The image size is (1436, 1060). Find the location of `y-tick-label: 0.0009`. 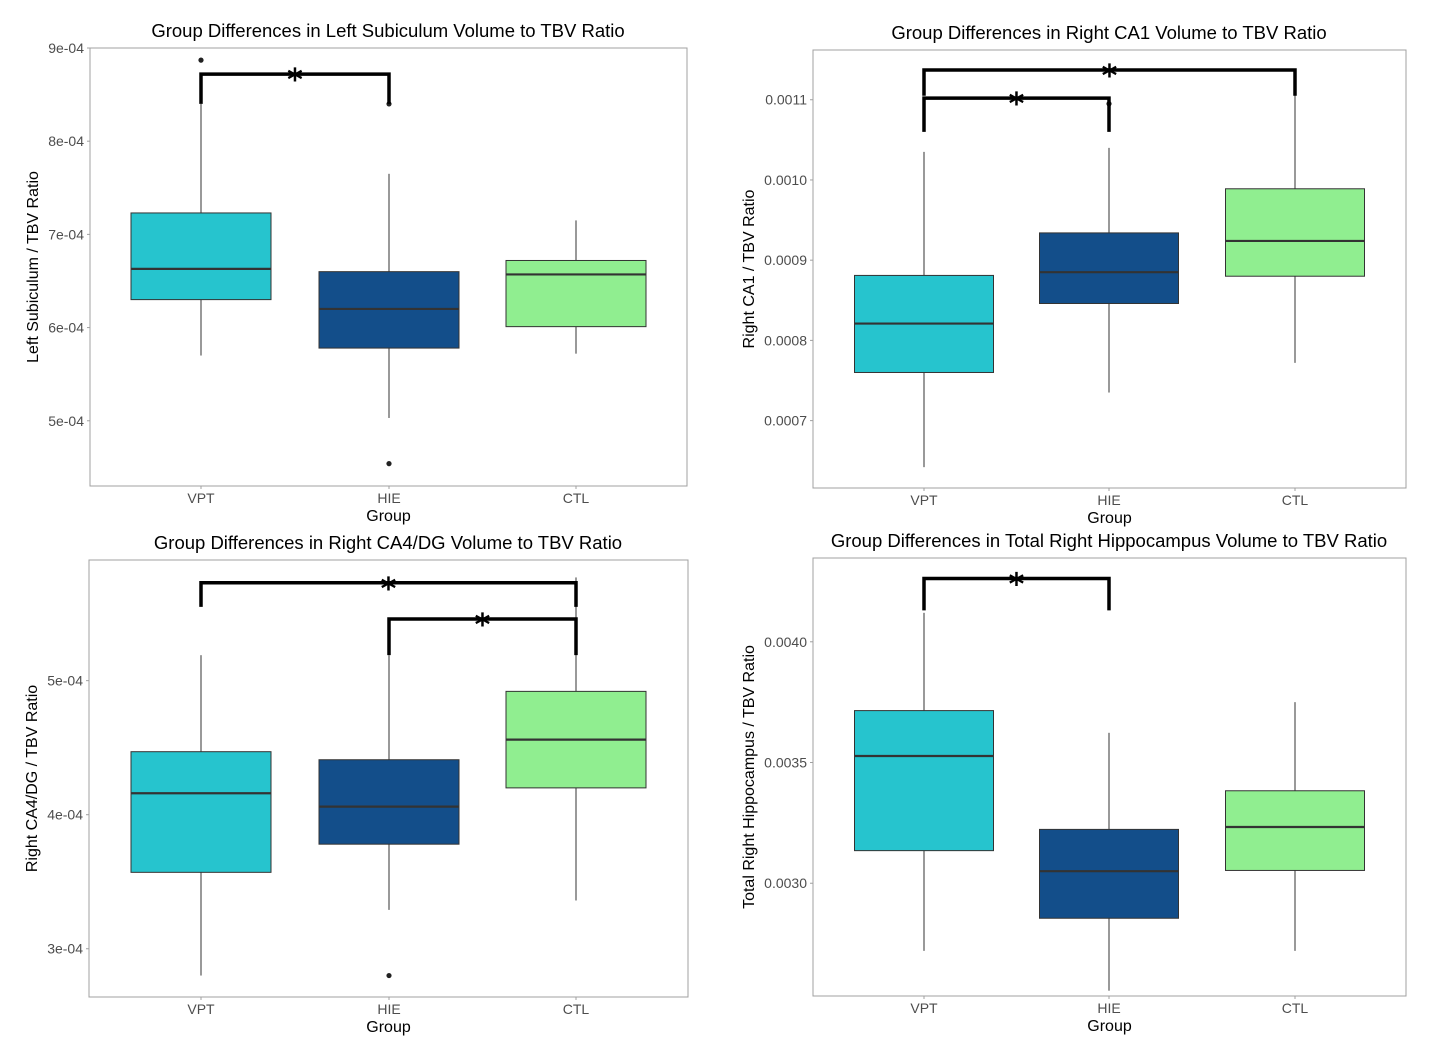

y-tick-label: 0.0009 is located at coordinates (785, 260).